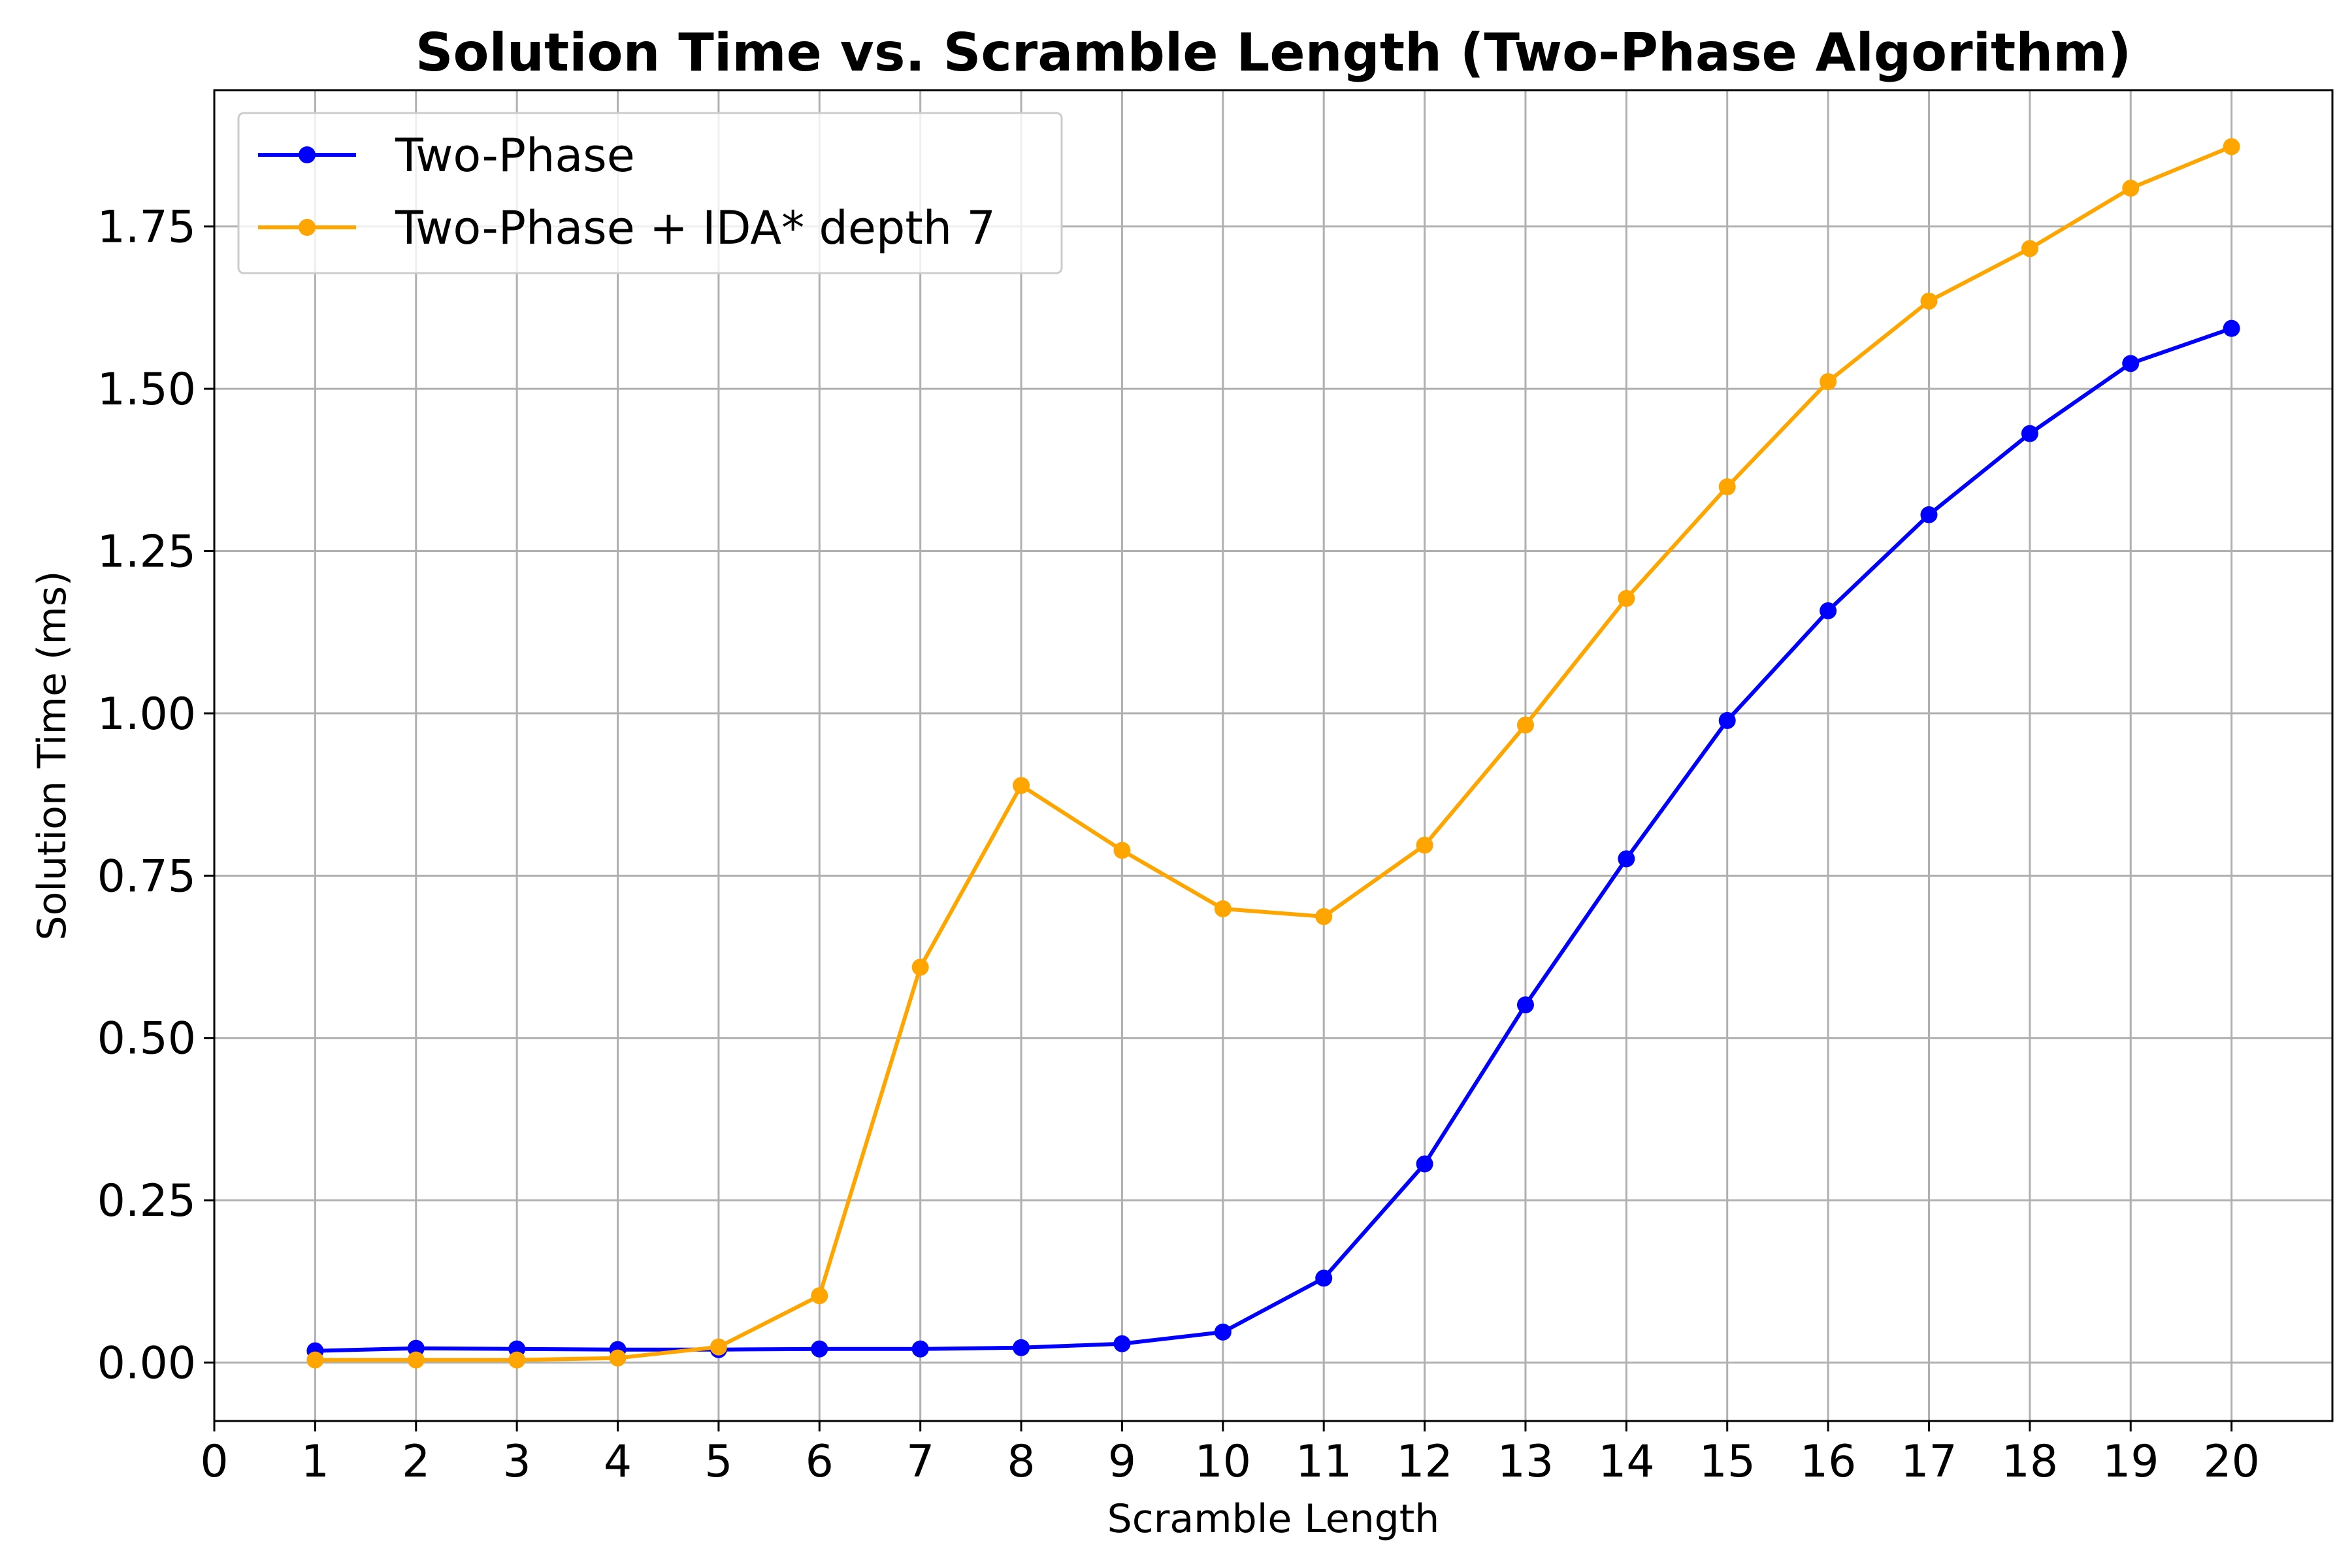  Describe the element at coordinates (146, 1201) in the screenshot. I see `y-tick-label: 0.25` at that location.